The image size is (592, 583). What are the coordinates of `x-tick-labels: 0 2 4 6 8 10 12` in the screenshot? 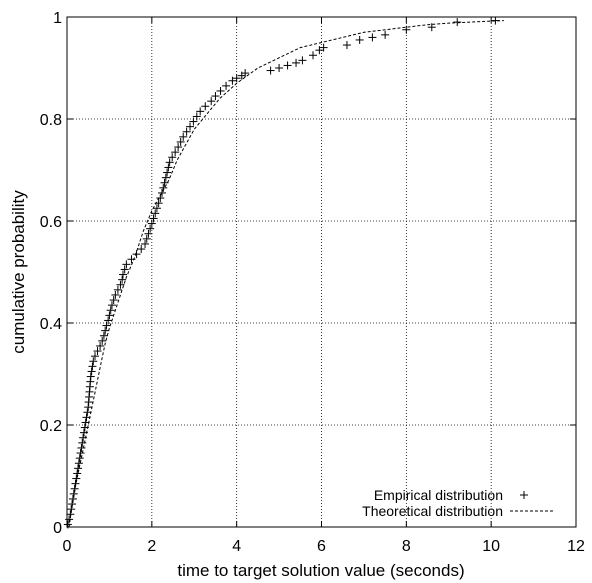 It's located at (324, 546).